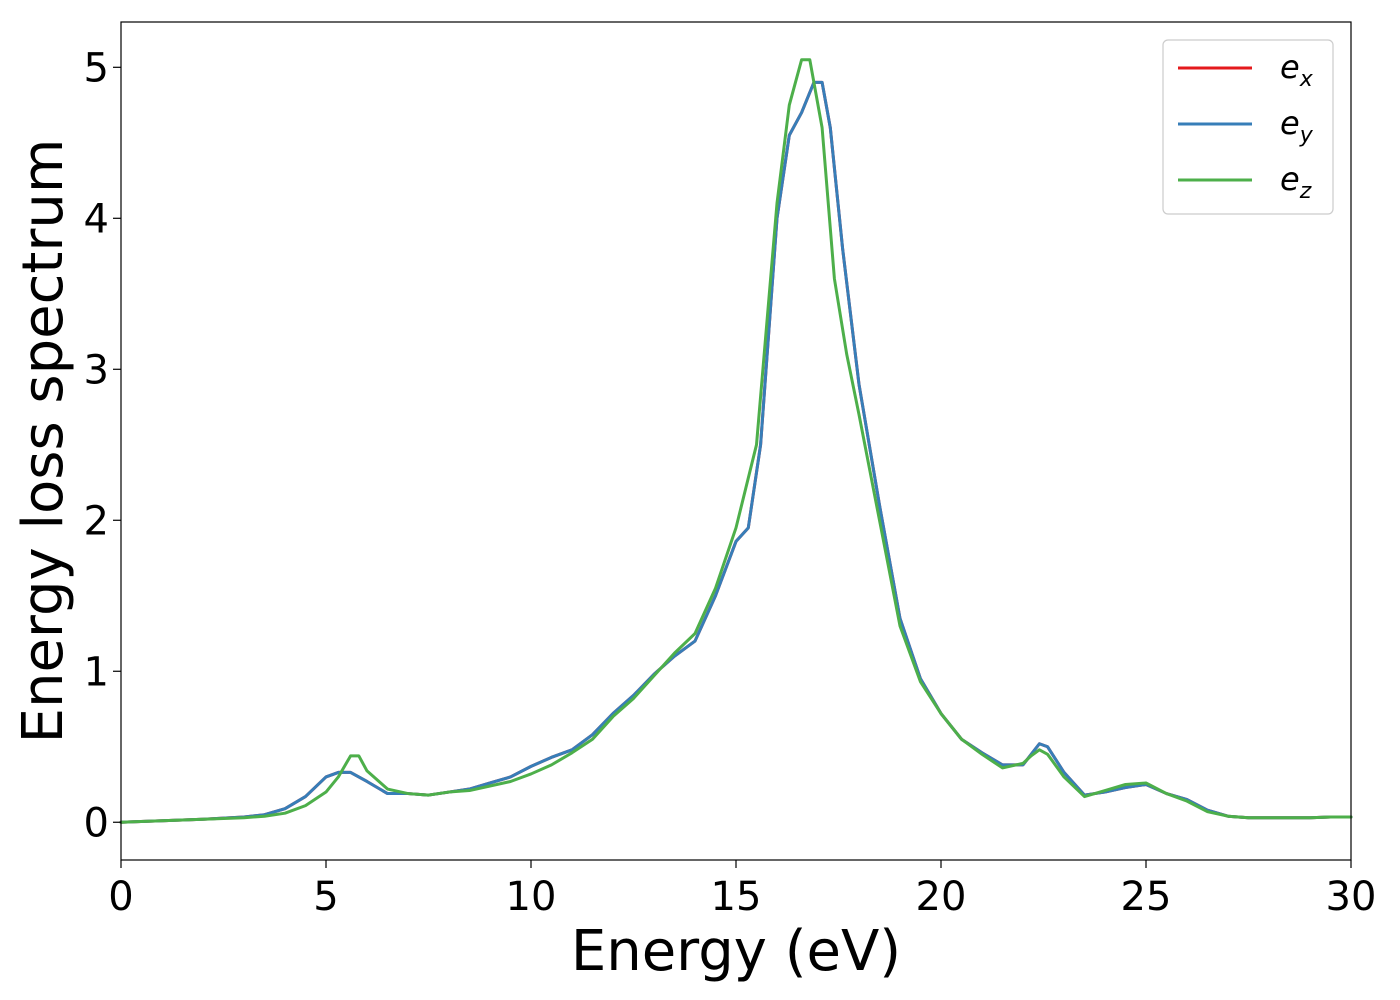  I want to click on y-tick-label: 0, so click(96, 823).